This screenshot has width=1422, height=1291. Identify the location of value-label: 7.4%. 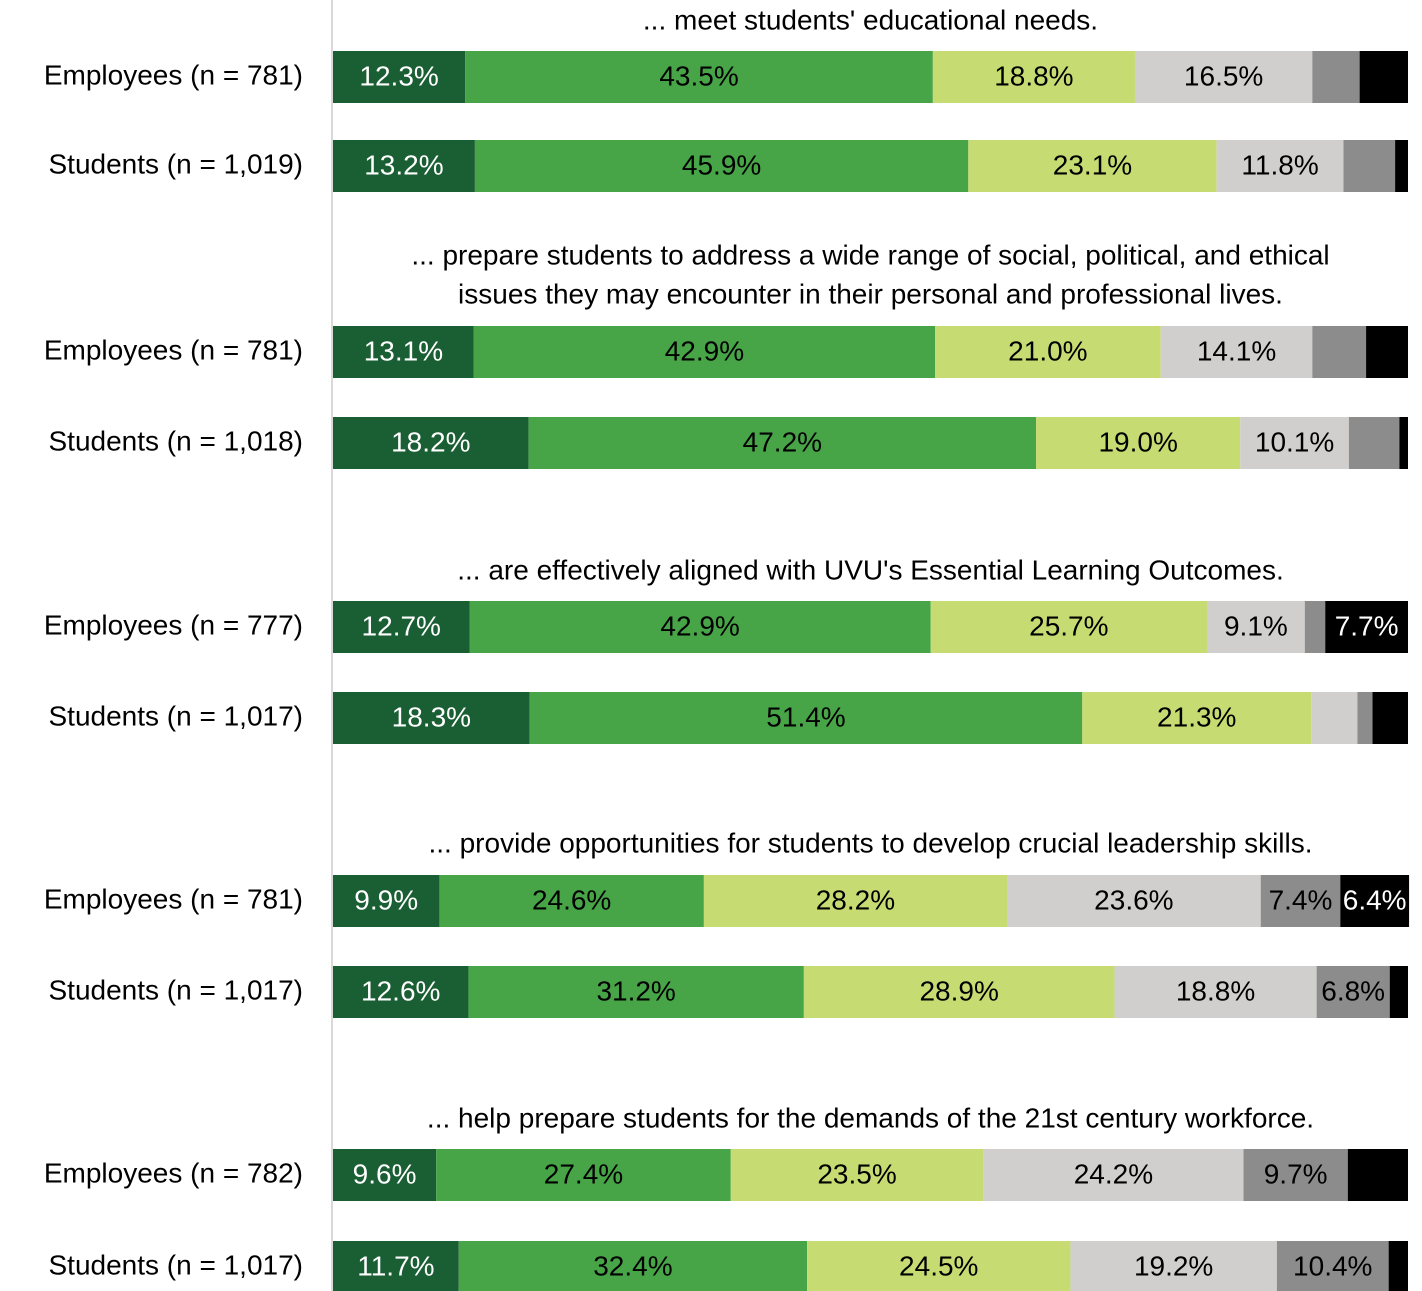
(1301, 899).